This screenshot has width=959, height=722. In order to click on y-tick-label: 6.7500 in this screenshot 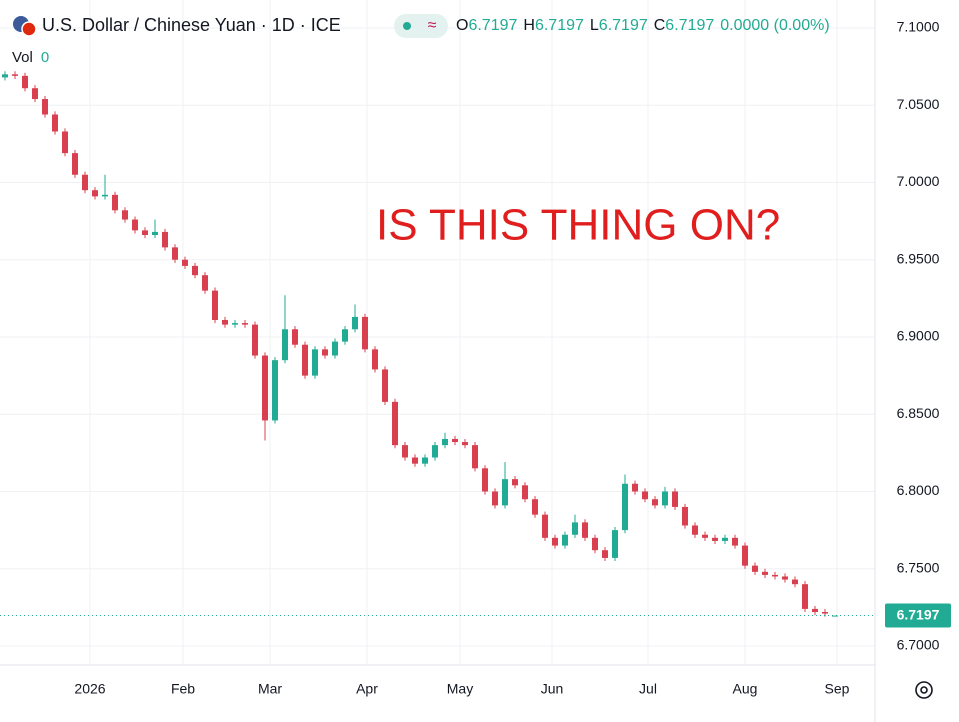, I will do `click(918, 567)`.